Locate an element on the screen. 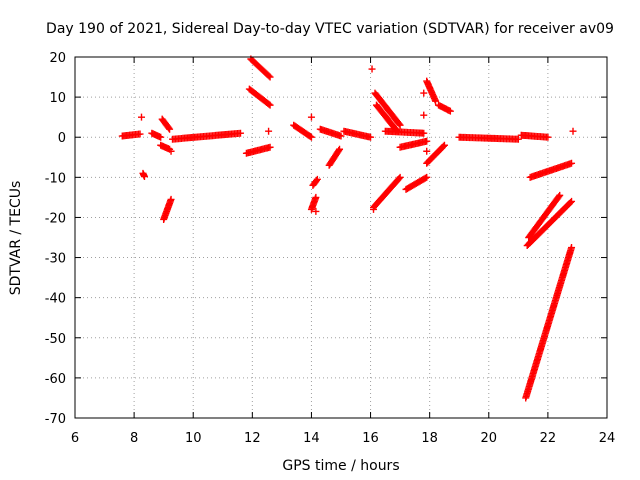 This screenshot has width=640, height=480. y-tick-label: 10 is located at coordinates (57, 98).